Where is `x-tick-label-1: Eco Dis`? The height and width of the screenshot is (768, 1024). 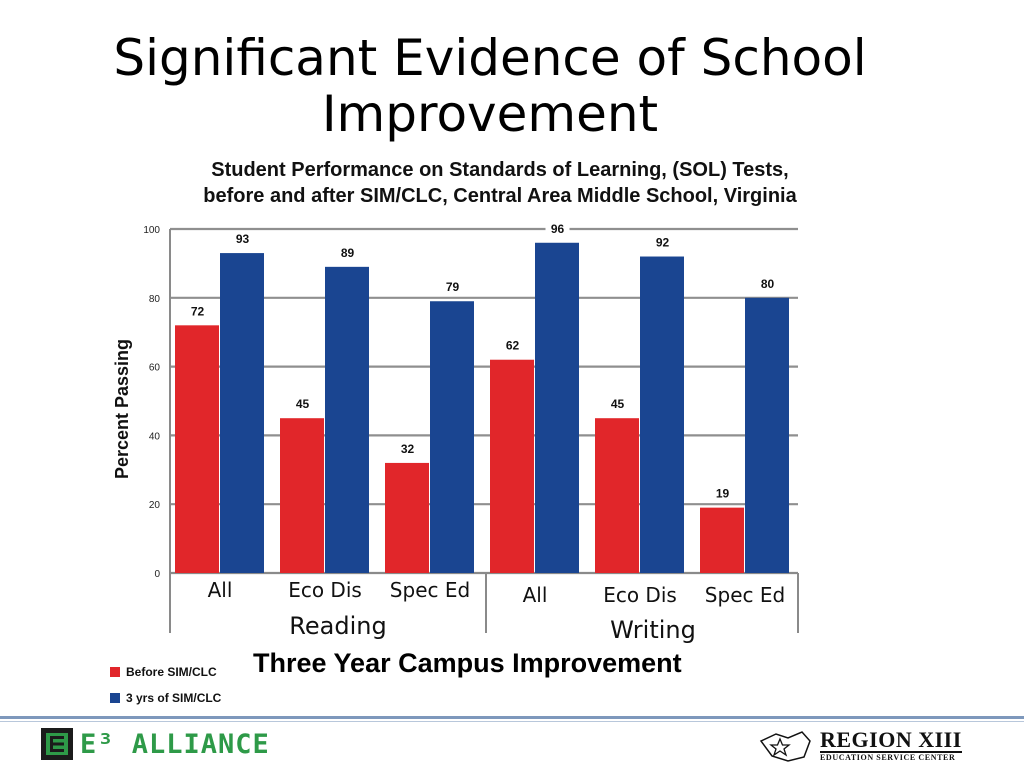
x-tick-label-1: Eco Dis is located at coordinates (325, 590).